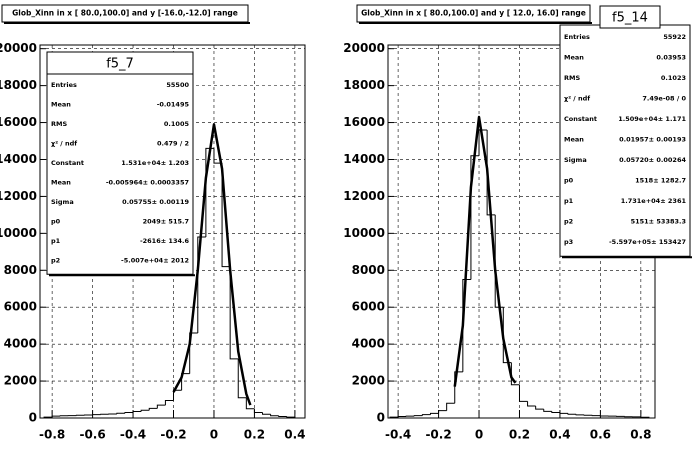  What do you see at coordinates (64, 85) in the screenshot?
I see `stat-label: Entries` at bounding box center [64, 85].